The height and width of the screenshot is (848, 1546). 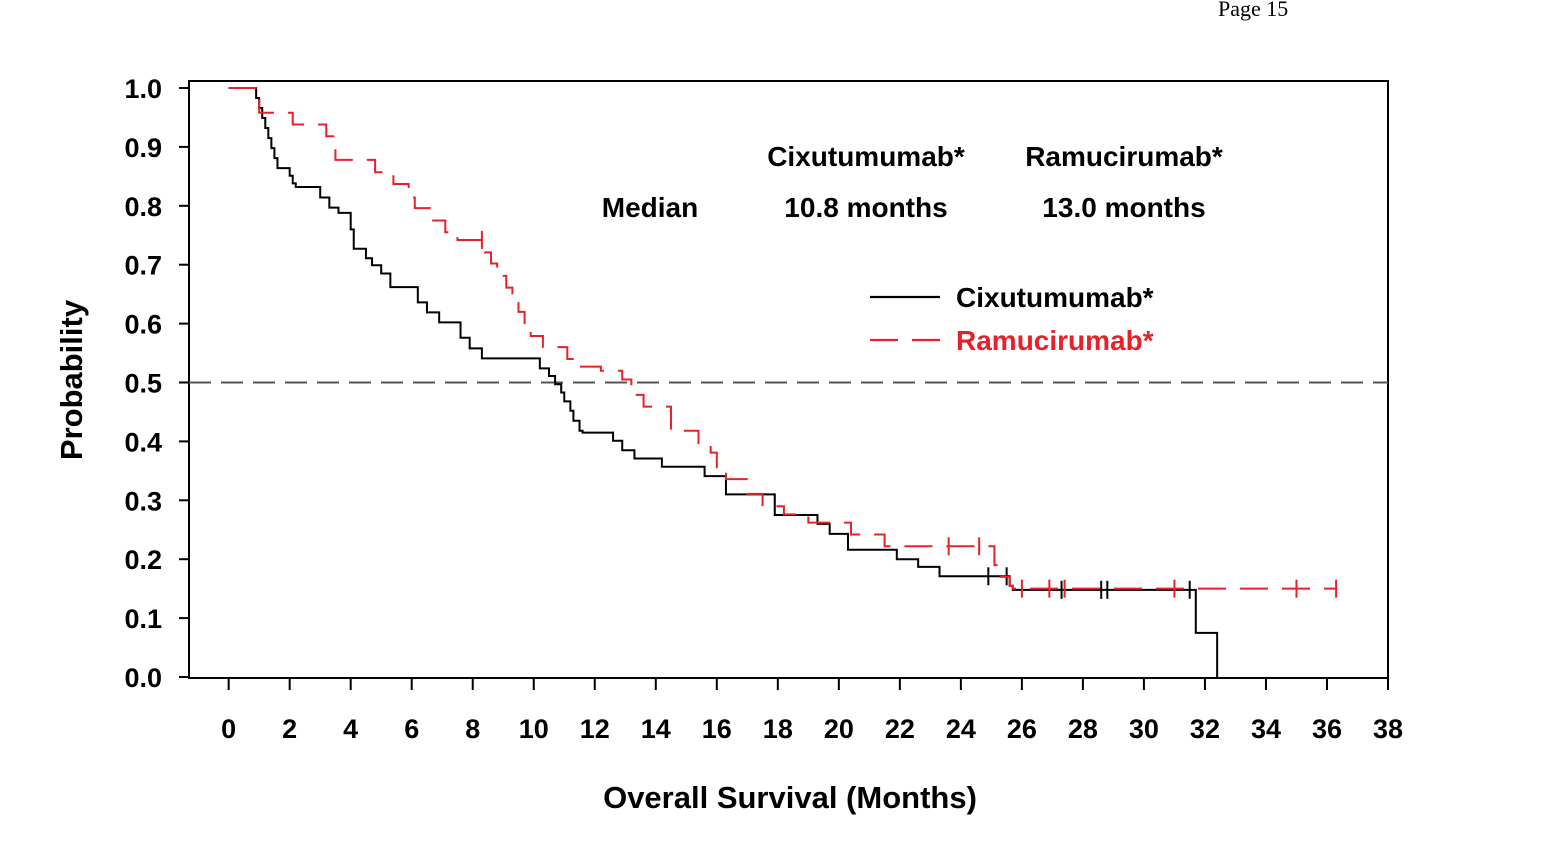 I want to click on y-tick-label: 0.9, so click(x=143, y=148).